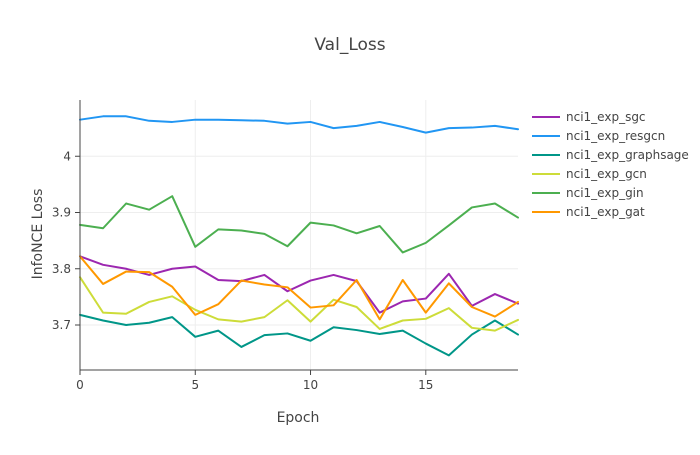 The image size is (700, 455). I want to click on chart-title: Val_Loss, so click(349, 45).